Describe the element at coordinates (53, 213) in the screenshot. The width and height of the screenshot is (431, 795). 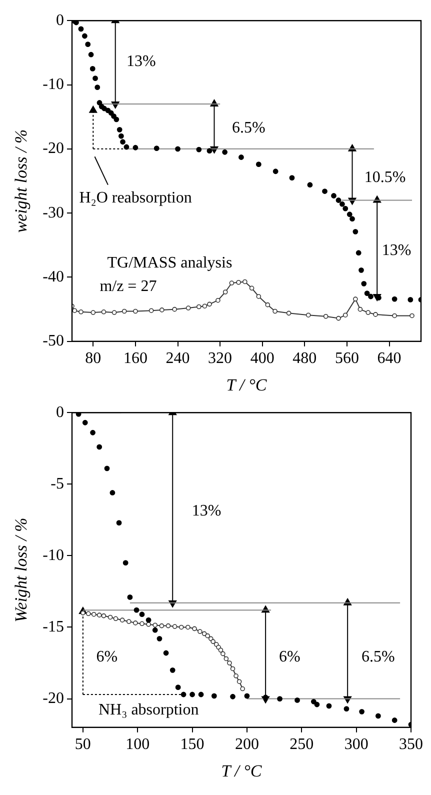
I see `y-tick-label: -30` at that location.